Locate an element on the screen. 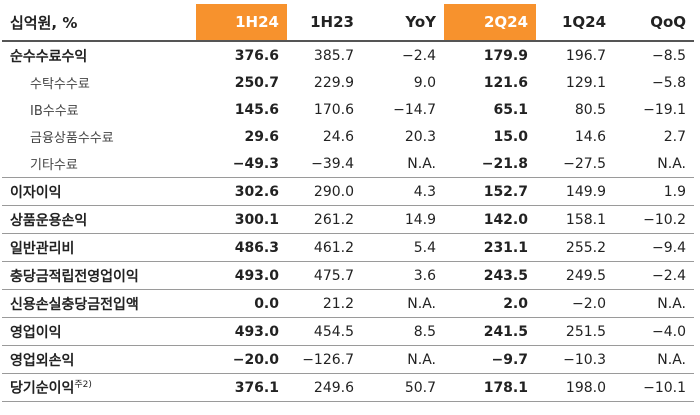 The image size is (700, 415). cell-value: −5.8 is located at coordinates (669, 82).